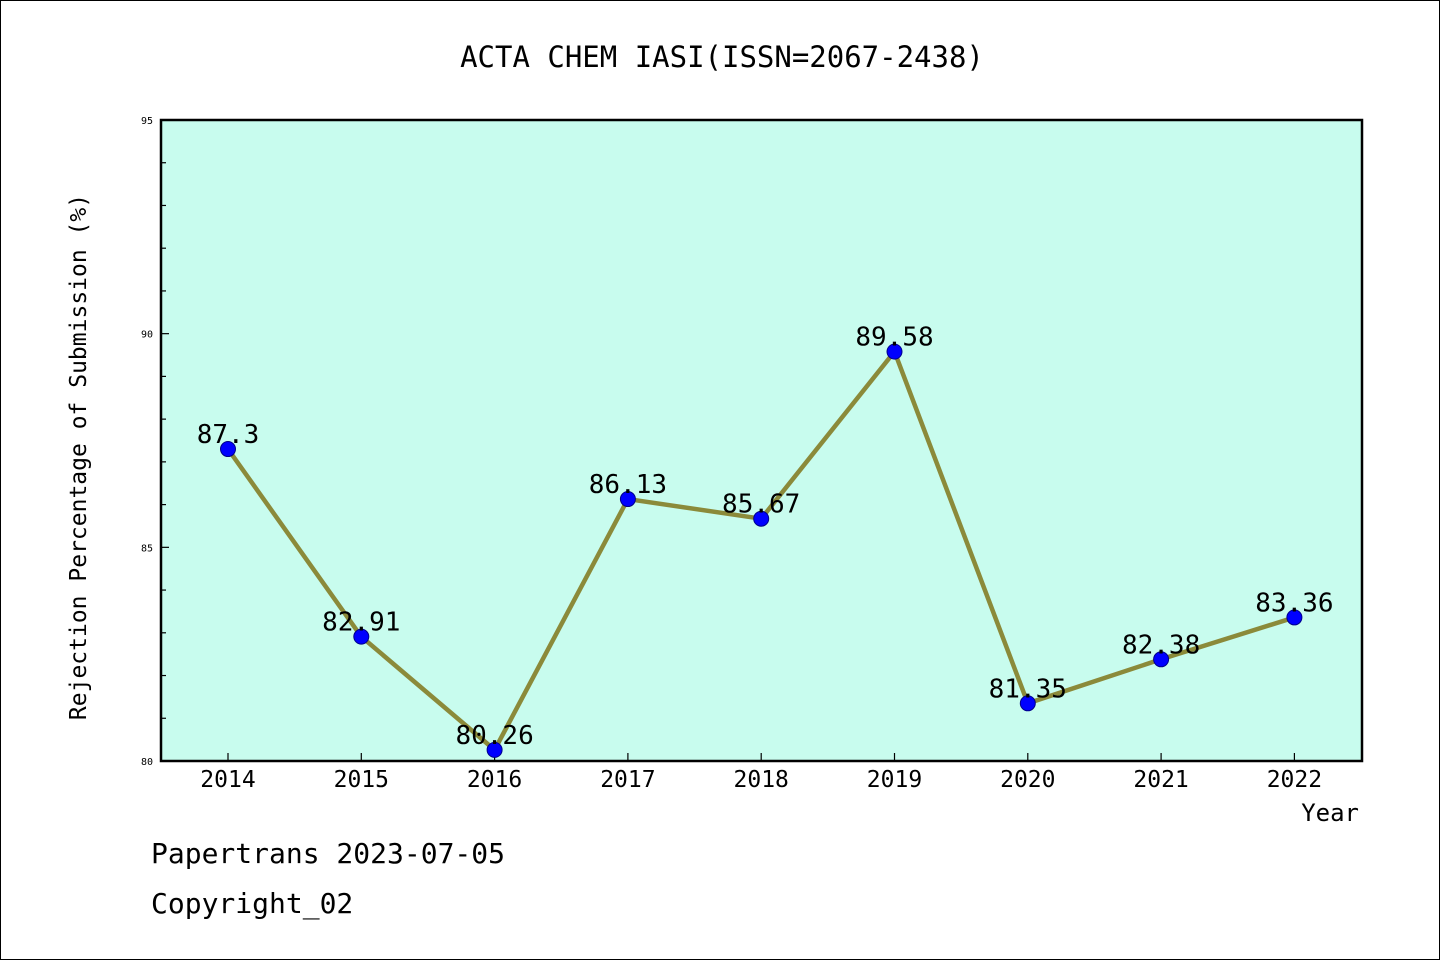  What do you see at coordinates (722, 57) in the screenshot?
I see `chart-title: ACTA CHEM IASI(ISSN=2067-2438)` at bounding box center [722, 57].